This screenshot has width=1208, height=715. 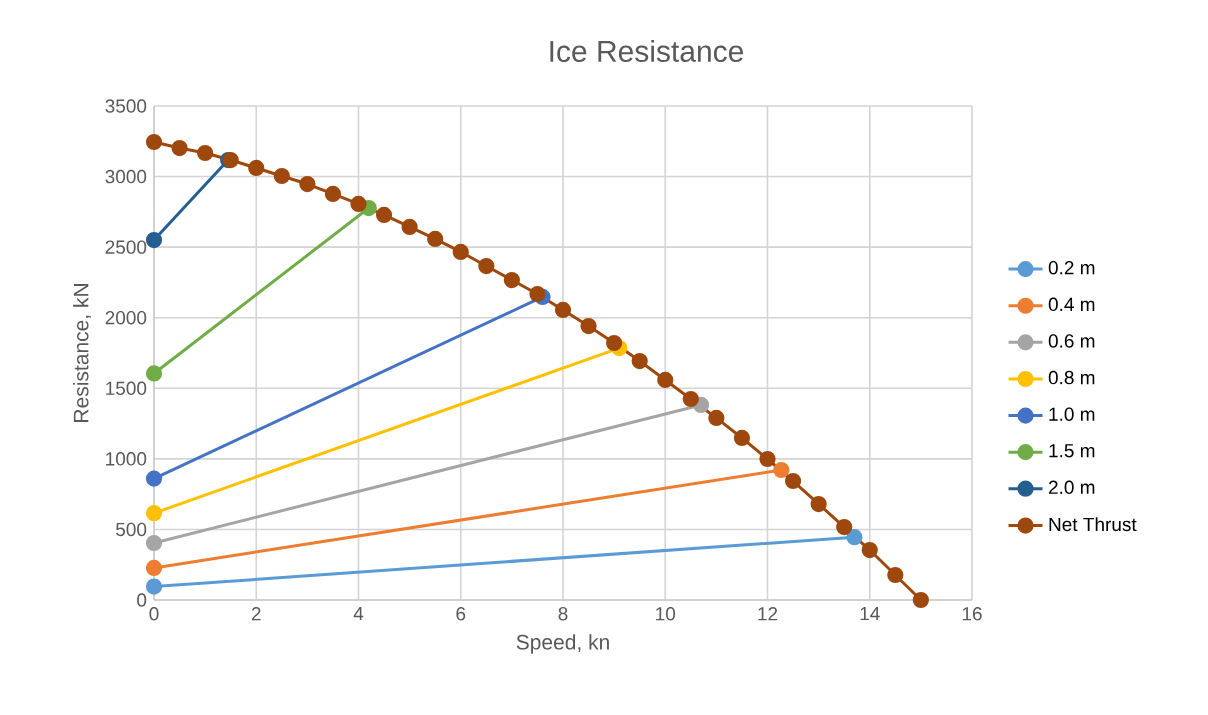 What do you see at coordinates (154, 614) in the screenshot?
I see `x-tick-label: 0` at bounding box center [154, 614].